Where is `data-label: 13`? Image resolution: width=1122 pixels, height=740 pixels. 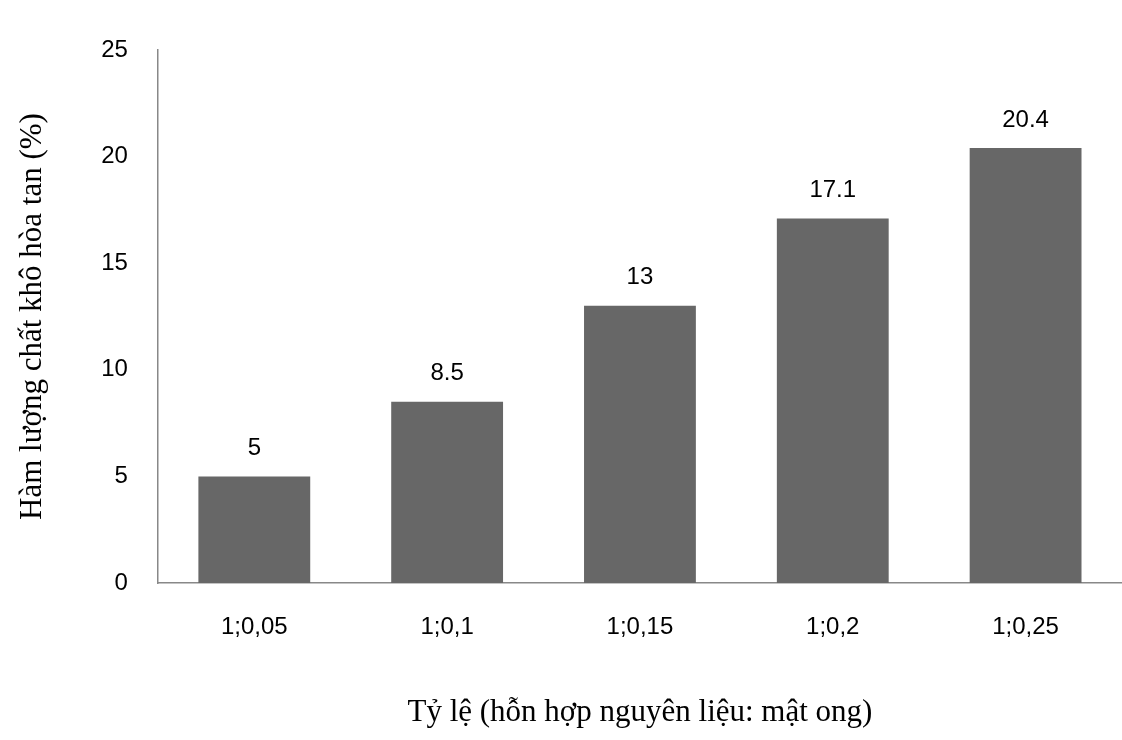 data-label: 13 is located at coordinates (640, 276).